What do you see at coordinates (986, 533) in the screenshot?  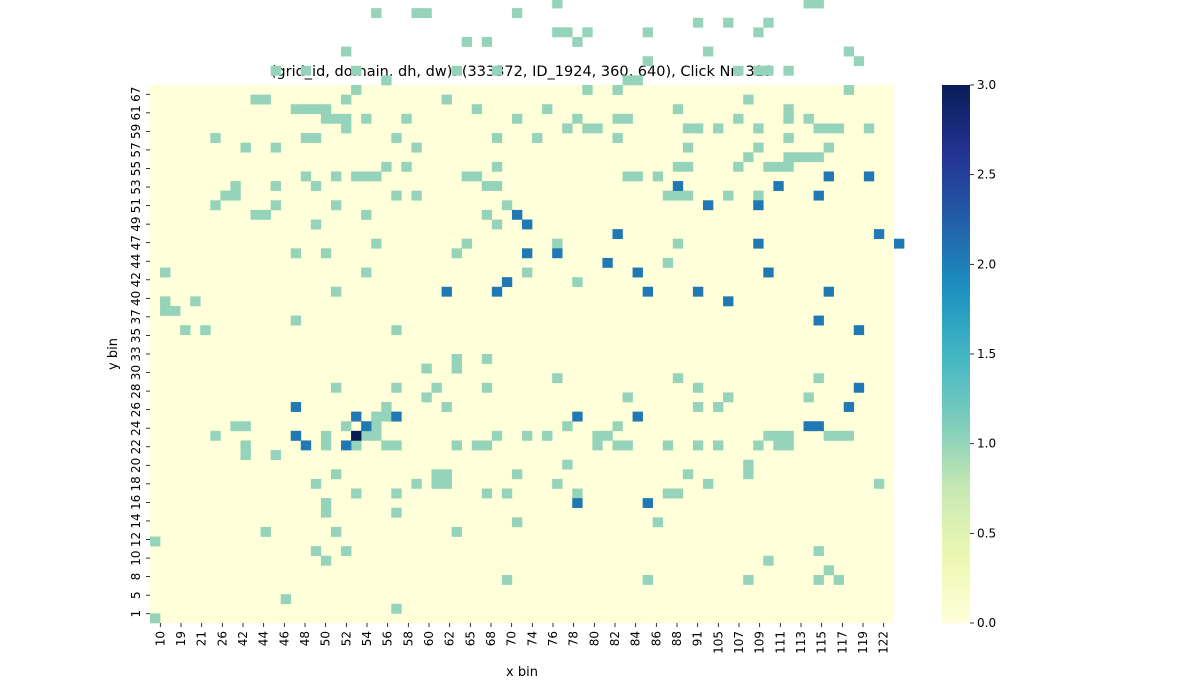 I see `colorbar-tick-label: 0.5` at bounding box center [986, 533].